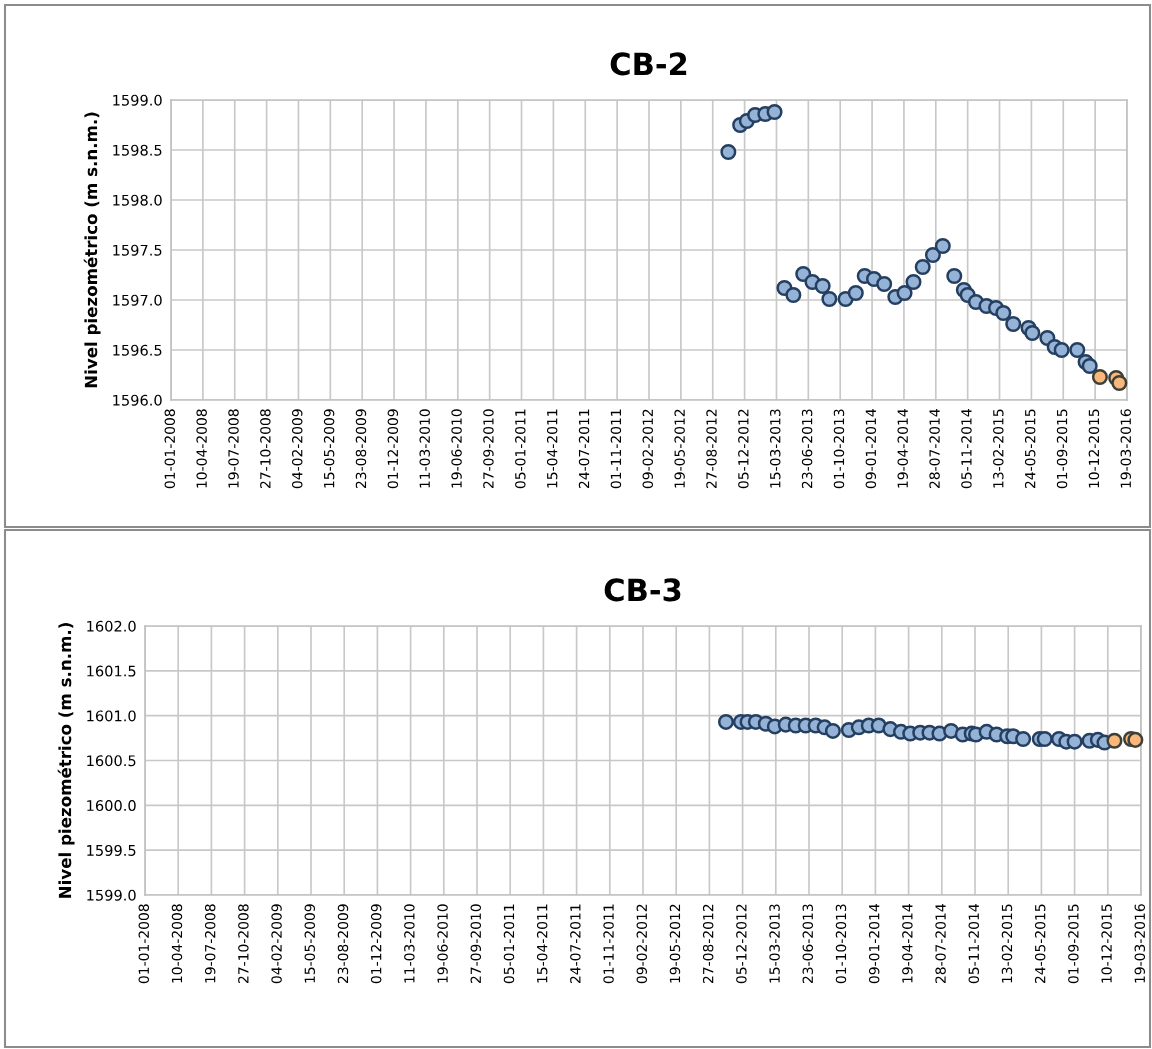  Describe the element at coordinates (137, 200) in the screenshot. I see `y-tick-label: 1598.0` at that location.